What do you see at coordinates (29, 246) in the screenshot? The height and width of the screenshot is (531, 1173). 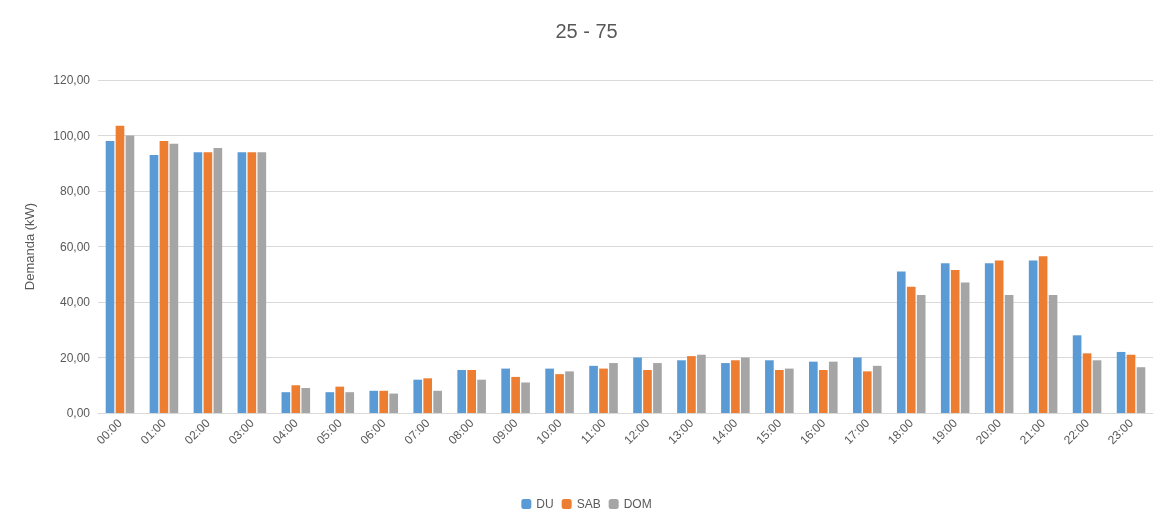 I see `y-axis-title: Demanda (kW)` at bounding box center [29, 246].